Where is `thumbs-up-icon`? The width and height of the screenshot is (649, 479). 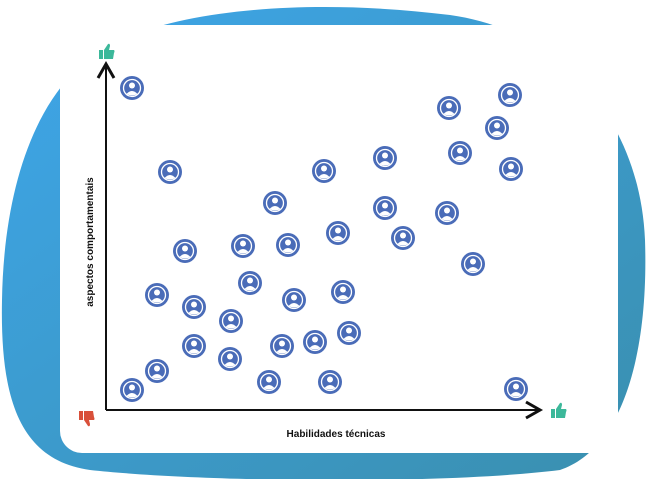 thumbs-up-icon is located at coordinates (559, 410).